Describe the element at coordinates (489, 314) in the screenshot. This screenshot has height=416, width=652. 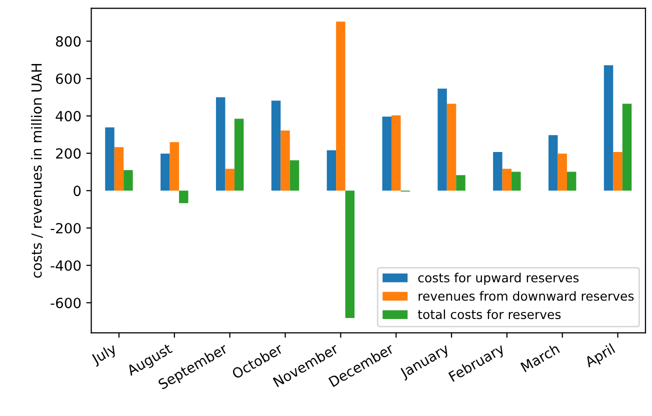
I see `legend-label: total costs for reserves` at that location.